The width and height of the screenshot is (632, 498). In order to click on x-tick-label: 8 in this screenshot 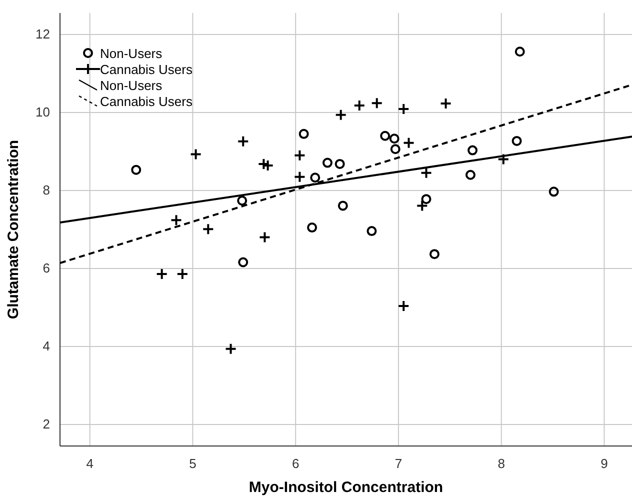, I will do `click(501, 463)`.